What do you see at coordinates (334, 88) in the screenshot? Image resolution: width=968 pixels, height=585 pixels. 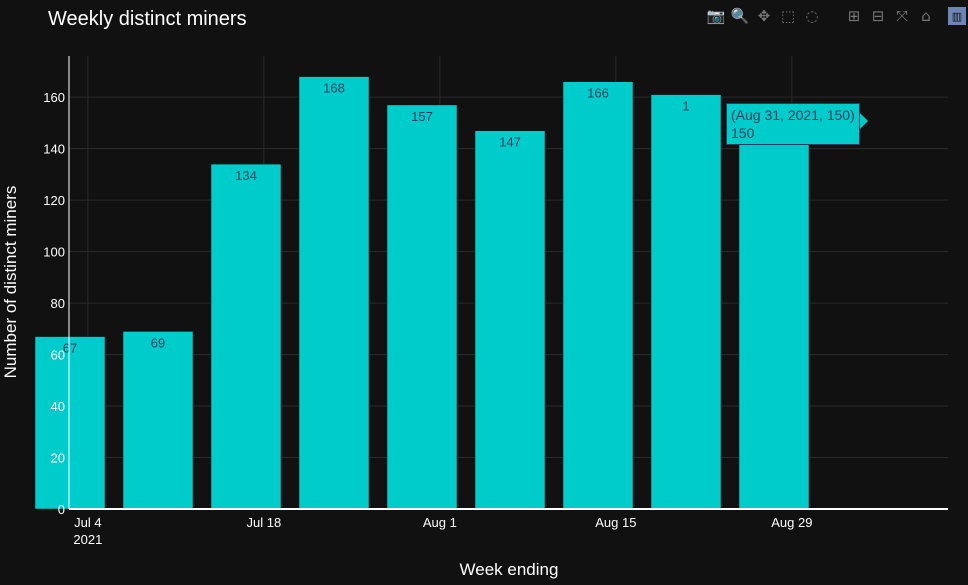 I see `bar-value-label: 168` at bounding box center [334, 88].